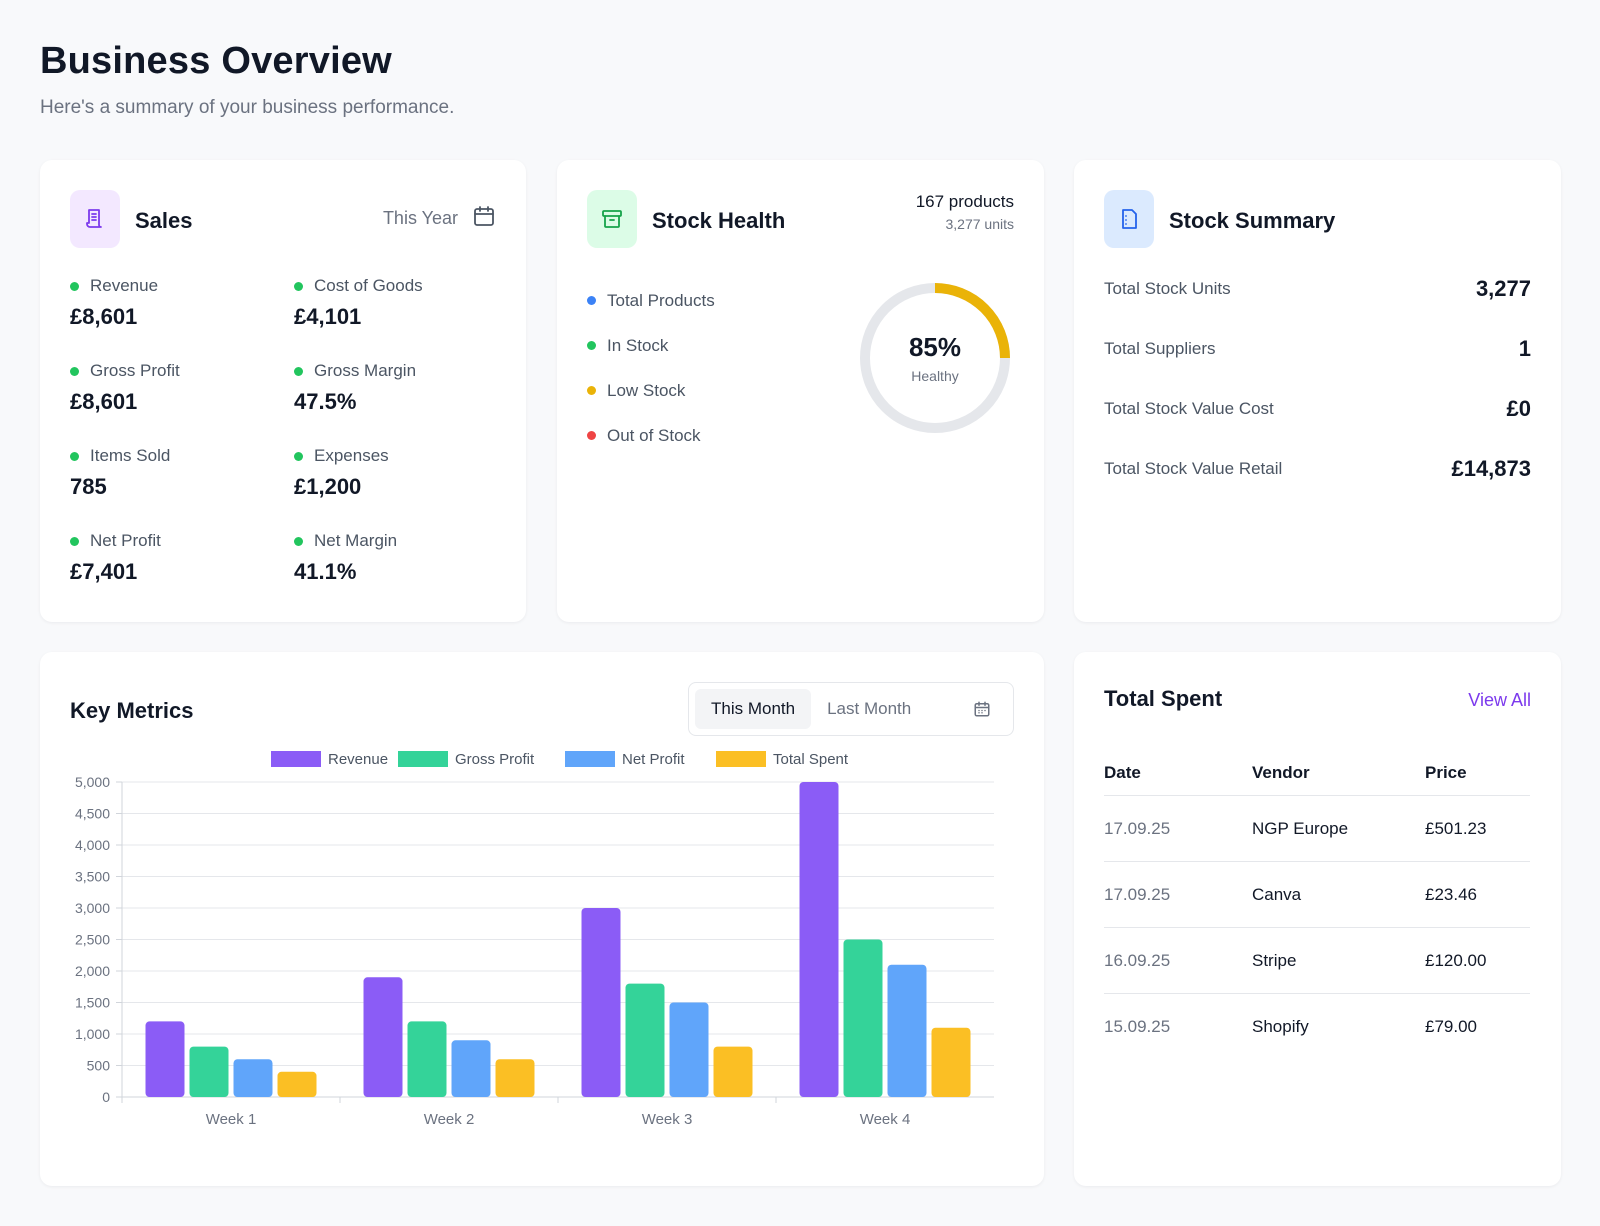 Image resolution: width=1600 pixels, height=1226 pixels. Describe the element at coordinates (1274, 960) in the screenshot. I see `cell-vendor: Stripe` at that location.